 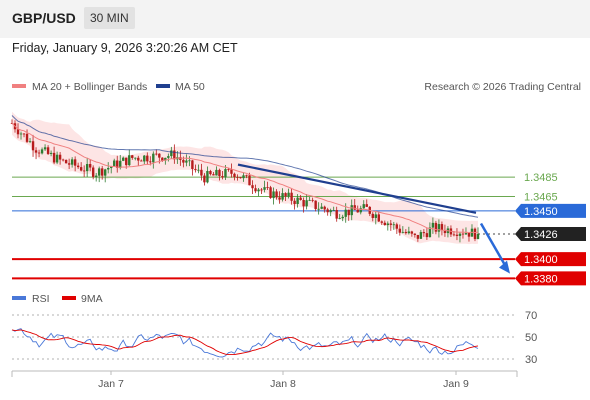 I want to click on ma20-legend-swatch, so click(x=19, y=86).